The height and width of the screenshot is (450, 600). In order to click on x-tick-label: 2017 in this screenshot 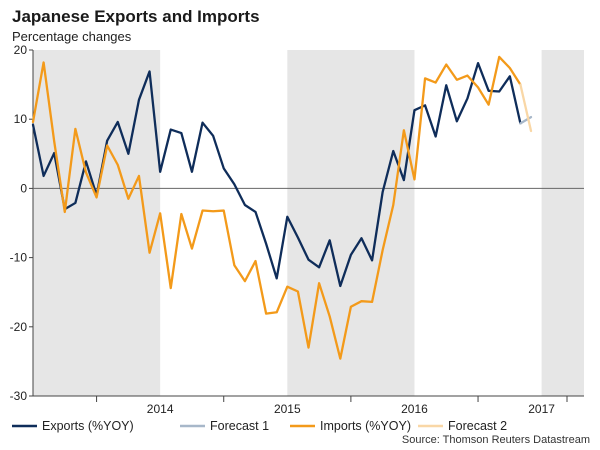, I will do `click(541, 409)`.